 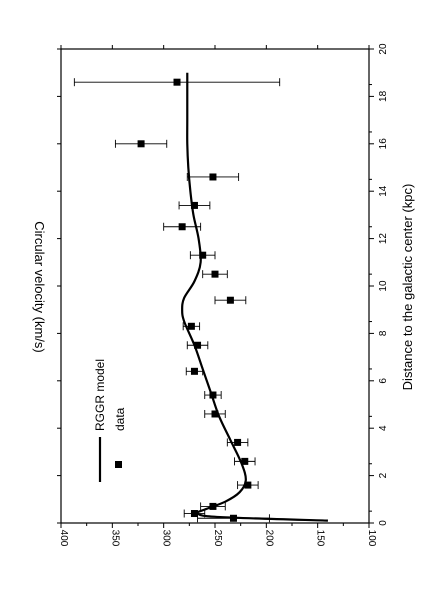 What do you see at coordinates (383, 191) in the screenshot?
I see `x-tick-label: 14` at bounding box center [383, 191].